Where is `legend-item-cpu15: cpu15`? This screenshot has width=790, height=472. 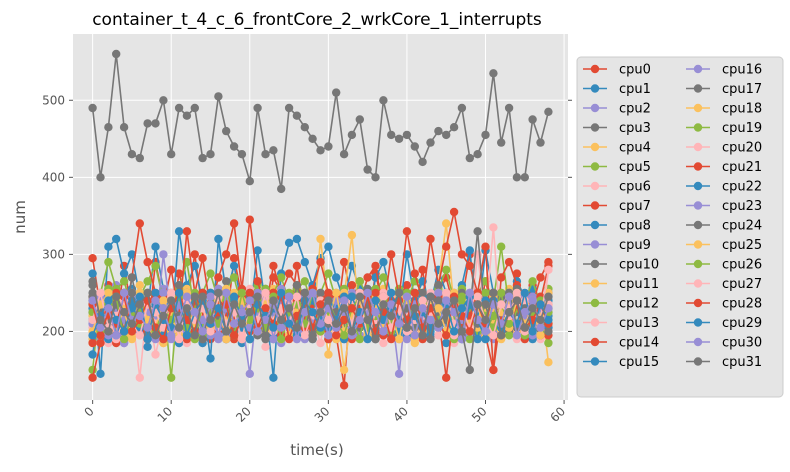
legend-item-cpu15: cpu15 is located at coordinates (621, 362).